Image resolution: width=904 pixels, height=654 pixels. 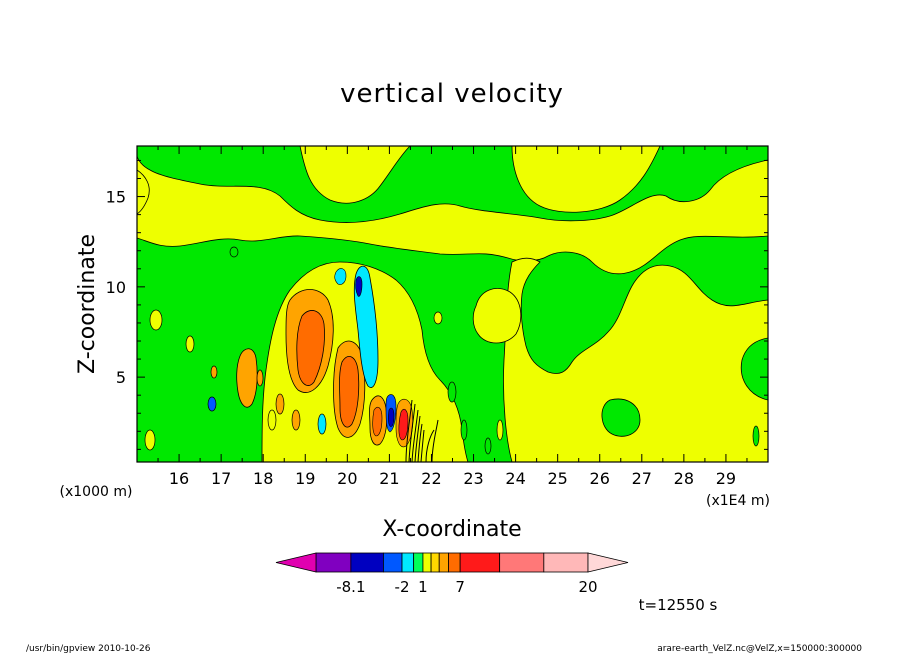 I want to click on chart-title: vertical velocity, so click(x=452, y=94).